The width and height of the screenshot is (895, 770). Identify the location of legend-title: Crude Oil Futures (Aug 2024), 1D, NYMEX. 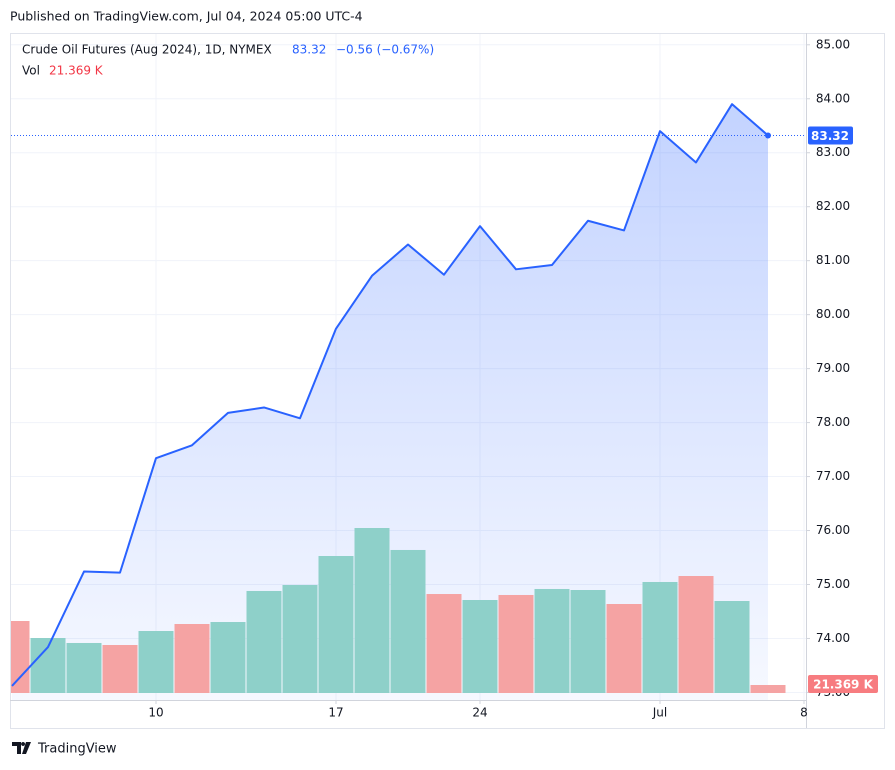
(147, 50).